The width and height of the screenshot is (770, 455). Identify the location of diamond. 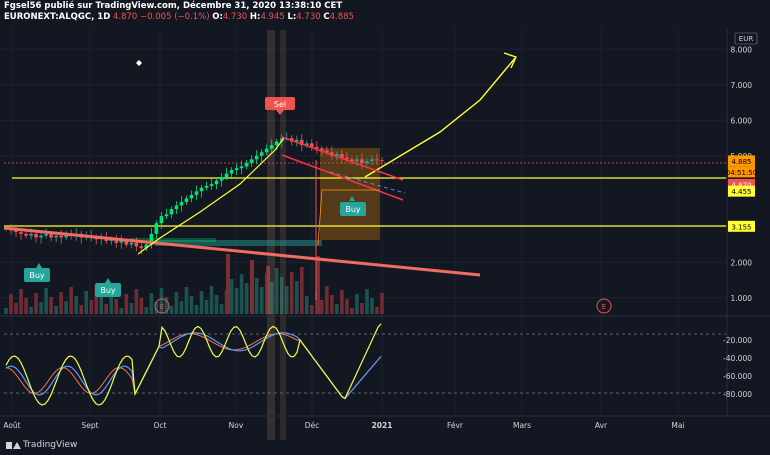
(139, 63).